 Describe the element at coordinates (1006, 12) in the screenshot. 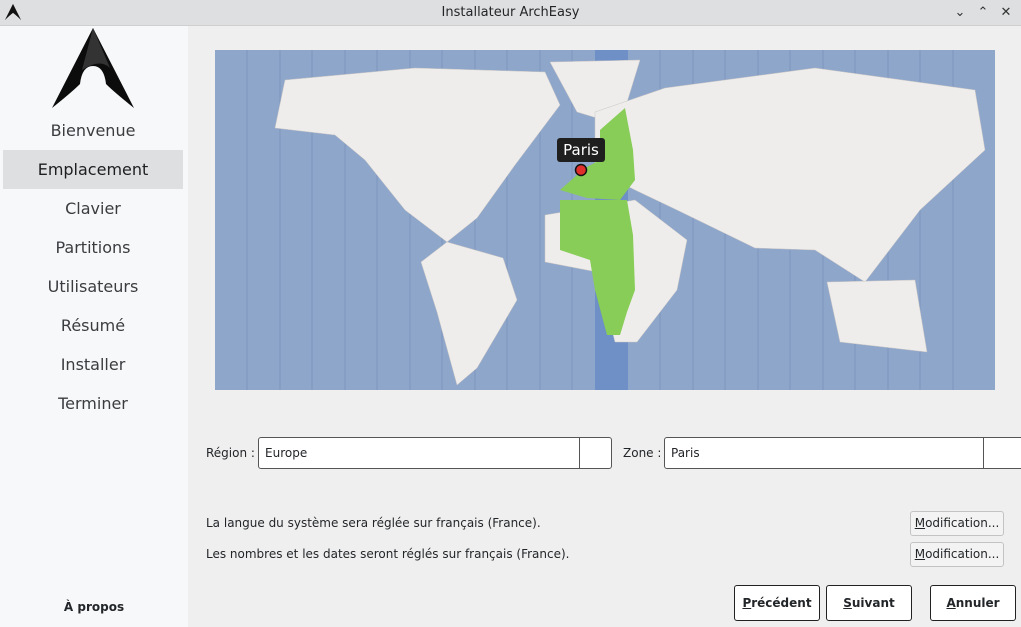

I see `close-icon: ✕` at that location.